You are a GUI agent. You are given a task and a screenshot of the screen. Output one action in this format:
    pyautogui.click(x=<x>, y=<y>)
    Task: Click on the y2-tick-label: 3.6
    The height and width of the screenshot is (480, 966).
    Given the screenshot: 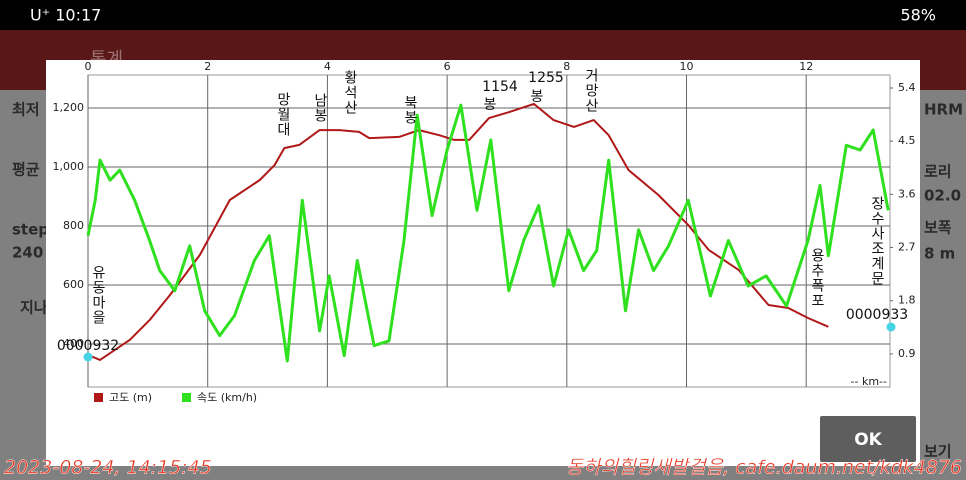 What is the action you would take?
    pyautogui.click(x=907, y=193)
    